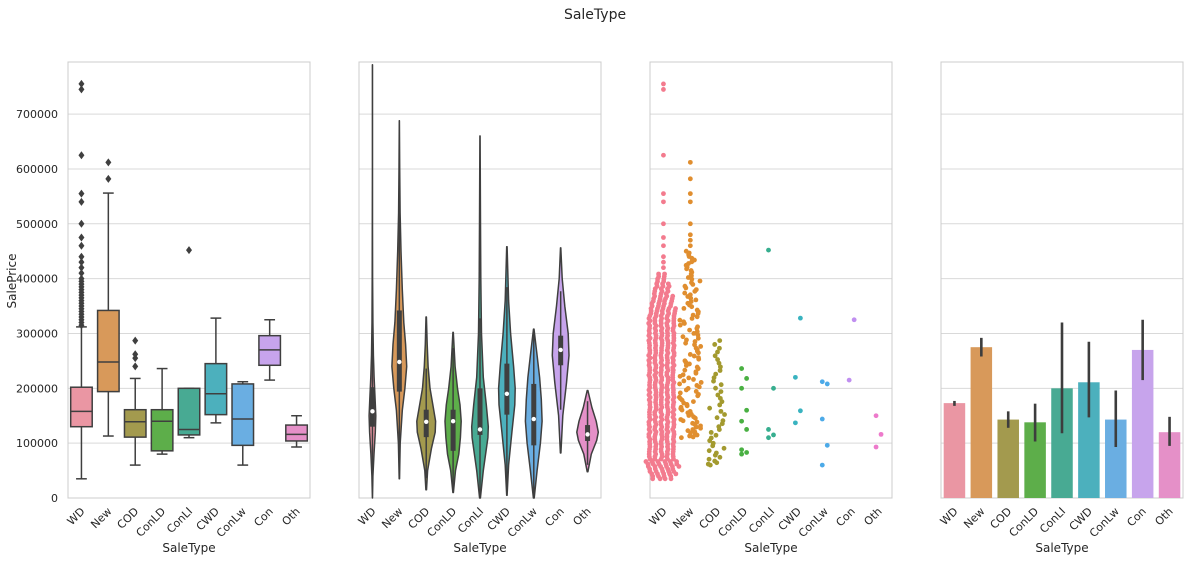 The image size is (1190, 561). Describe the element at coordinates (1089, 419) in the screenshot. I see `bar-CWD` at that location.